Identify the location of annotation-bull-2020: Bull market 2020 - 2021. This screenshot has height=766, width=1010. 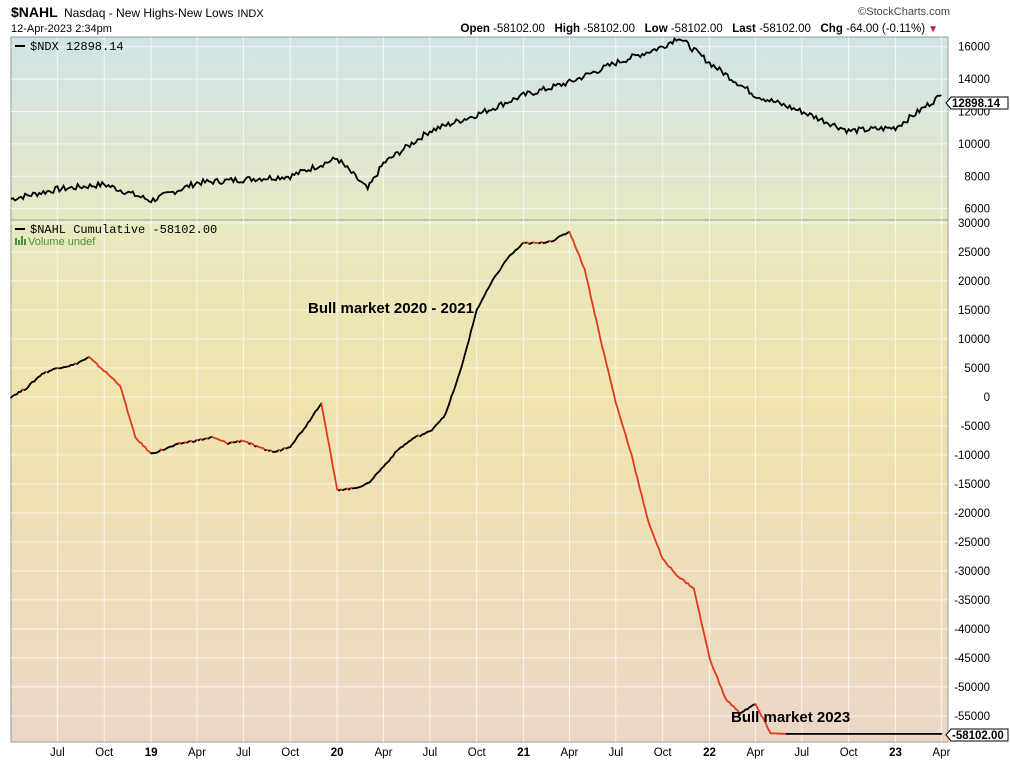
(391, 308).